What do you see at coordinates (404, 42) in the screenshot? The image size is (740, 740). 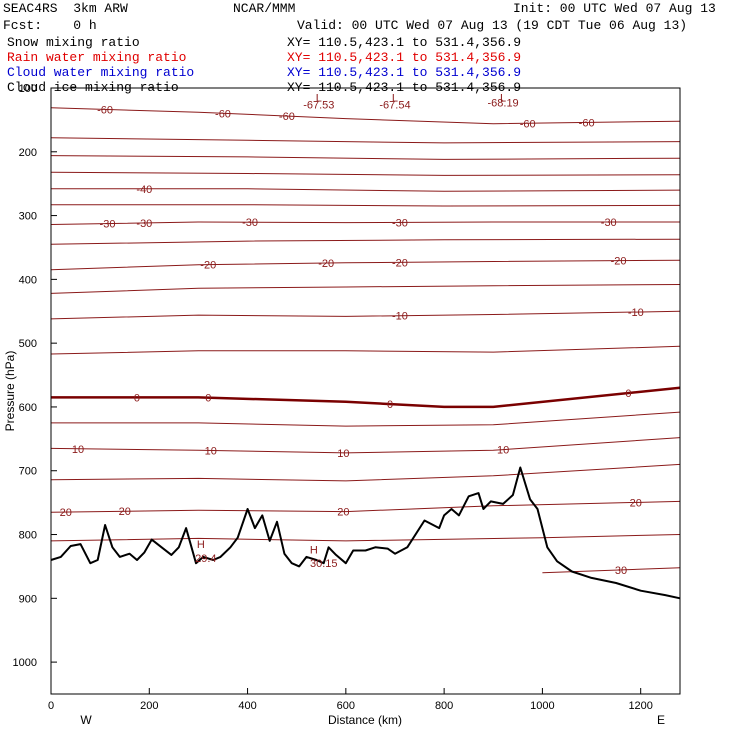 I see `legend-snow-xy: XY= 110.5,423.1 to 531.4,356.9` at bounding box center [404, 42].